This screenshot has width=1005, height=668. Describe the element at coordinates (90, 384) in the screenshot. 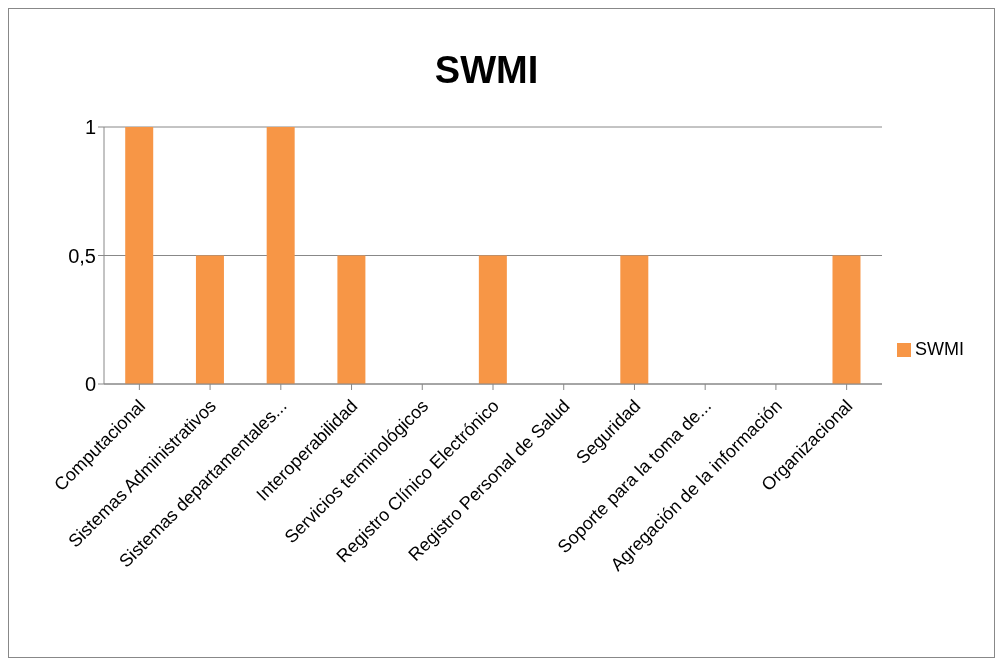

I see `y-tick-label: 0` at that location.